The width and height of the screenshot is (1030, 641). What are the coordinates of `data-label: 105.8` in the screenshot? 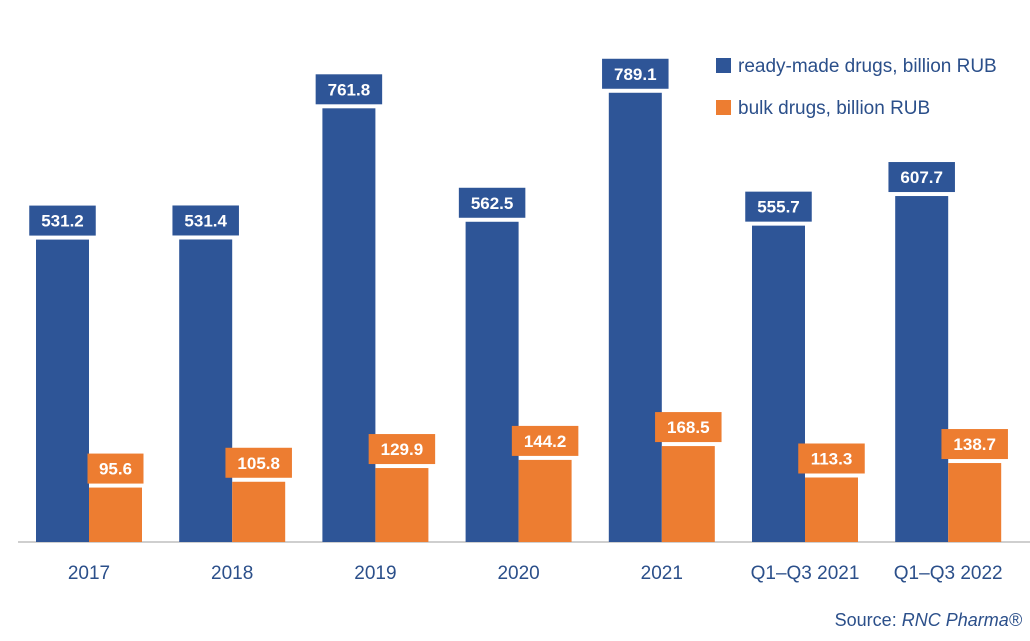 It's located at (258, 463).